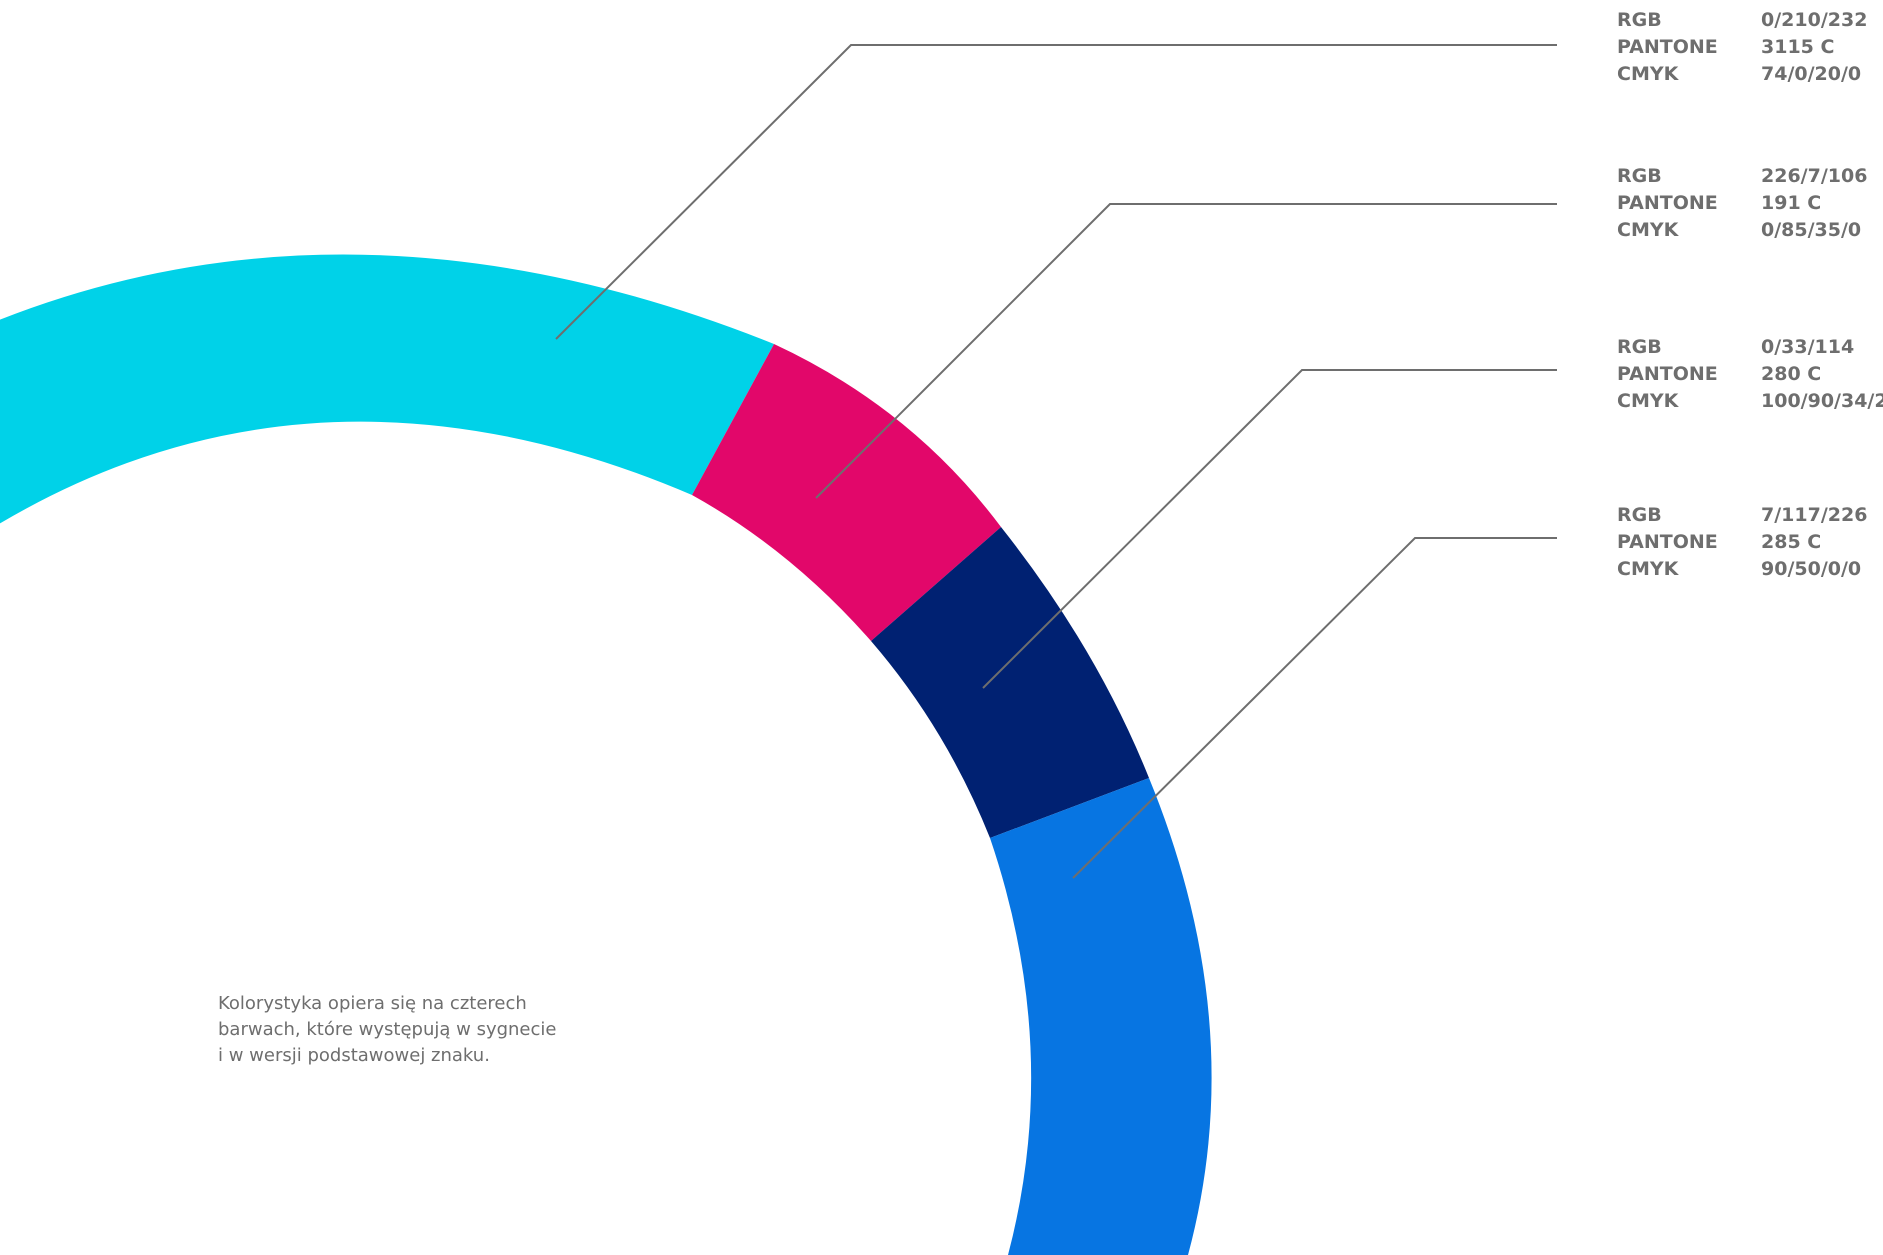  I want to click on spec-value: 90/50/0/0, so click(1811, 569).